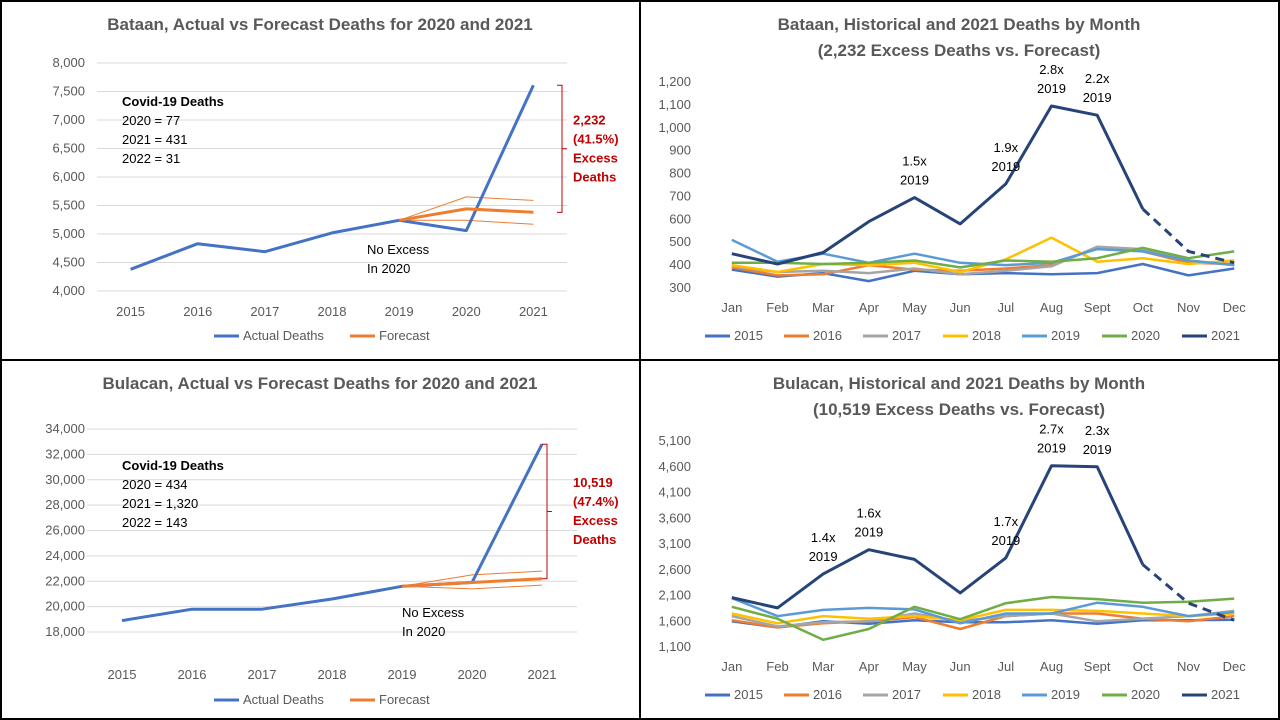 The height and width of the screenshot is (720, 1280). Describe the element at coordinates (533, 311) in the screenshot. I see `x-tick-label: 2021` at that location.